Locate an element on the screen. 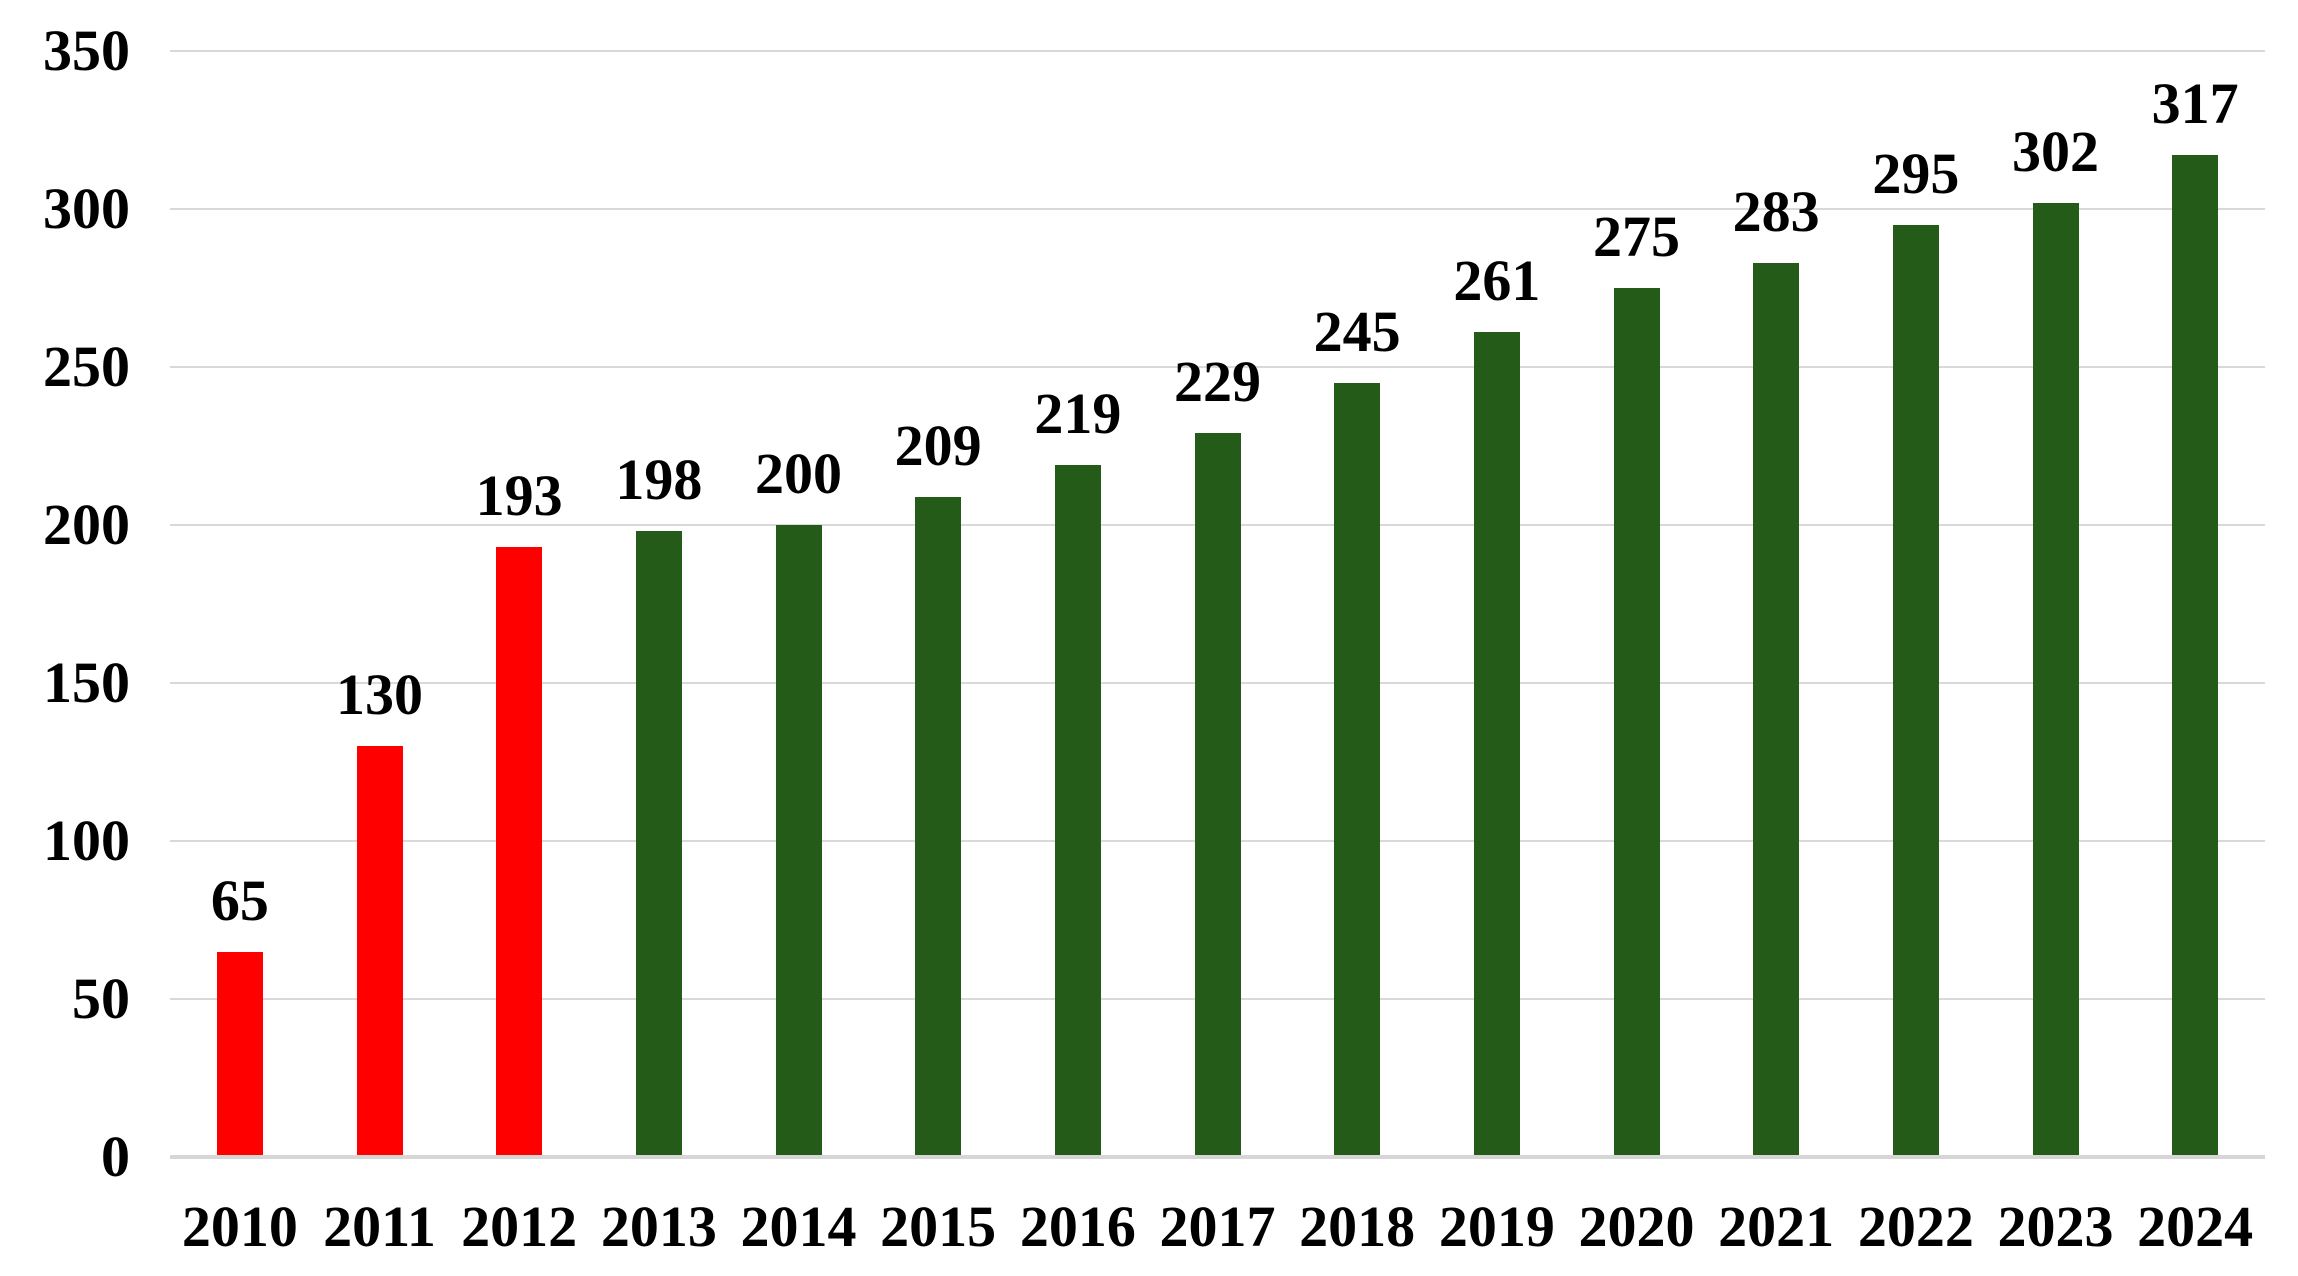 Image resolution: width=2298 pixels, height=1276 pixels. x-axis-tick-label: 2021 is located at coordinates (1776, 1226).